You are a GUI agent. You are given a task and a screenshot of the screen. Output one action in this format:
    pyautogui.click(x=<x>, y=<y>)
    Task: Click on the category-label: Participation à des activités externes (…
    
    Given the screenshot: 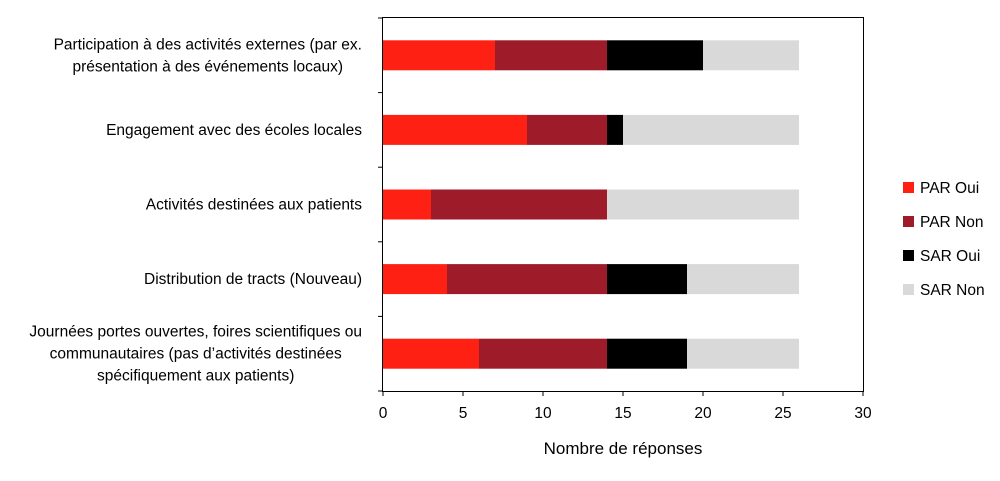 What is the action you would take?
    pyautogui.click(x=208, y=55)
    